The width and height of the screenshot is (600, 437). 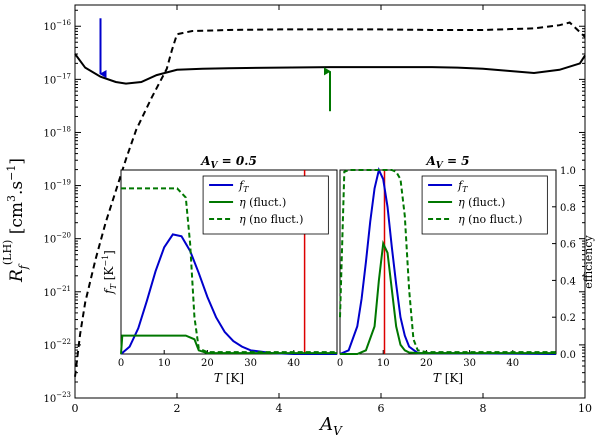 I want to click on main-y-tick-label: 10−21, so click(x=57, y=292).